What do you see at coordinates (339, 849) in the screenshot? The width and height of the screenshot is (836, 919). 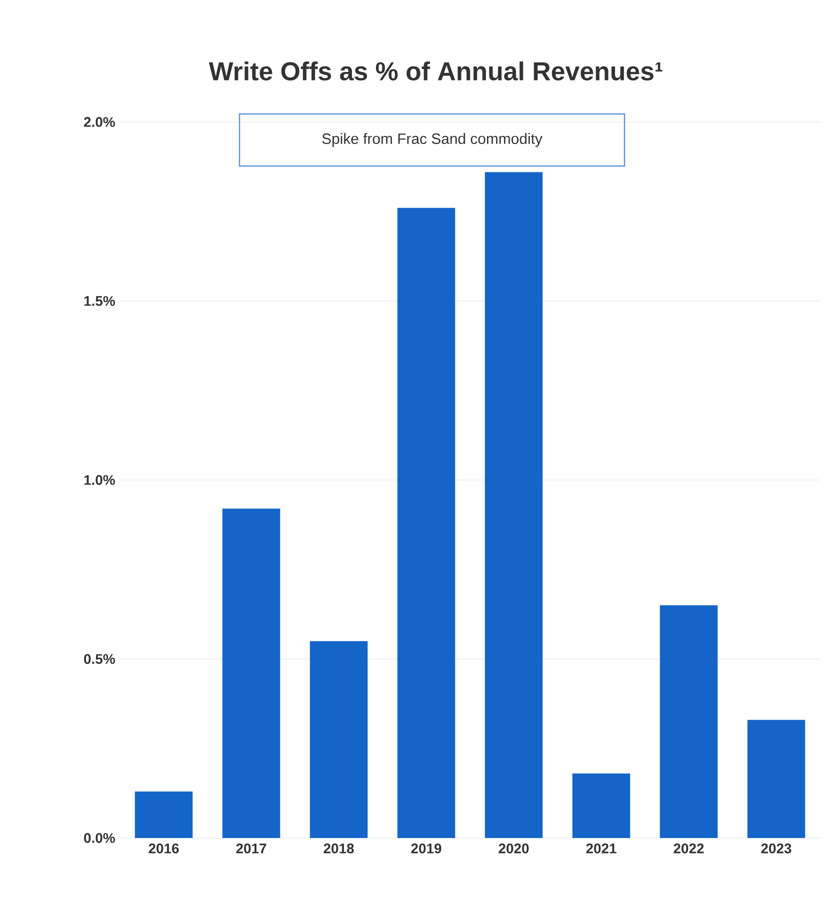 I see `x-tick-label: 2018` at bounding box center [339, 849].